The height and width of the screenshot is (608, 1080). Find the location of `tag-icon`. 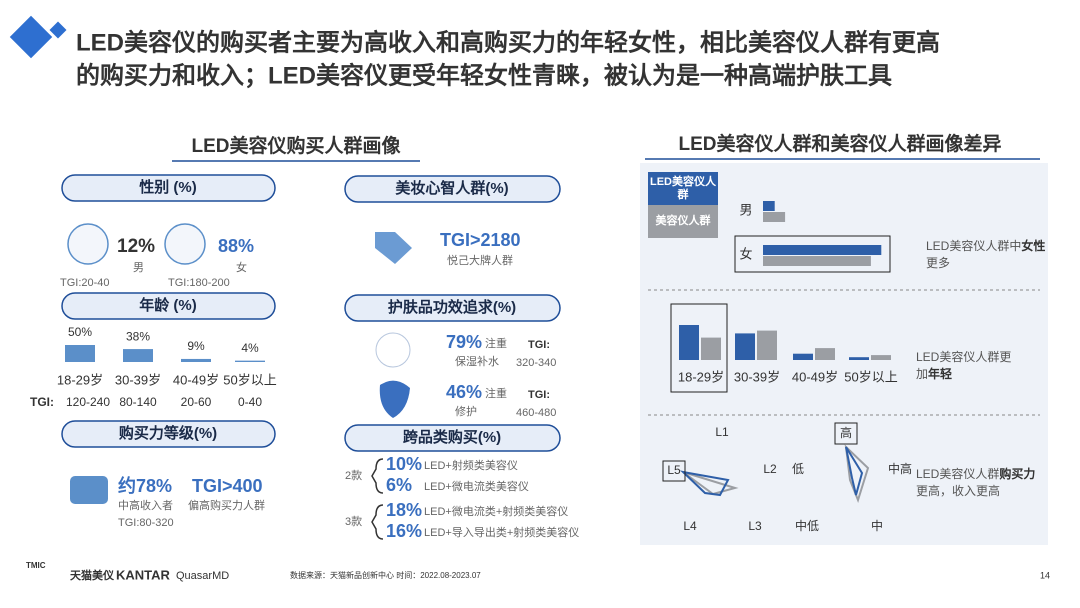

tag-icon is located at coordinates (393, 248).